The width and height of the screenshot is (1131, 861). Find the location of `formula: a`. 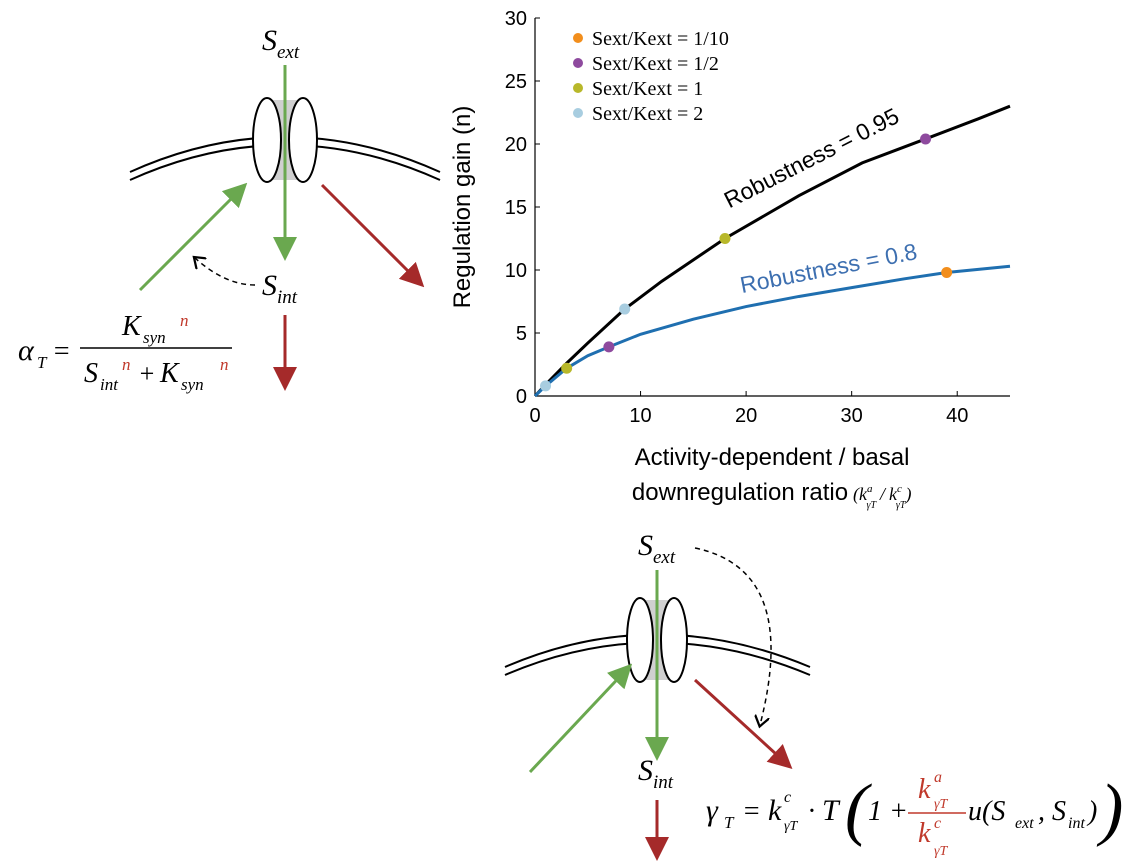

formula: a is located at coordinates (938, 777).